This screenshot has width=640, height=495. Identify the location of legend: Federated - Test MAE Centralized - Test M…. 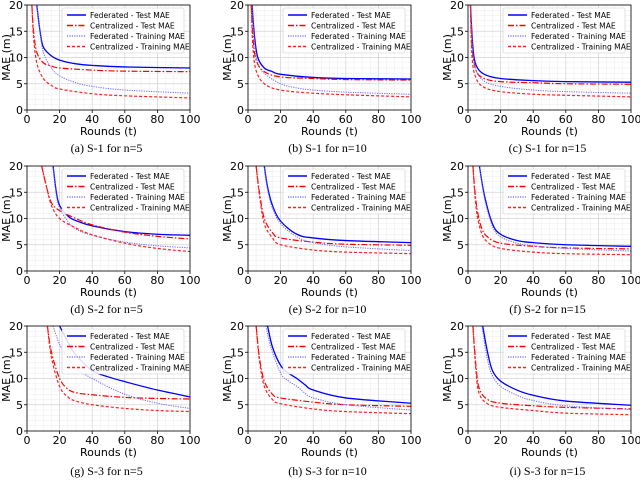
(347, 351).